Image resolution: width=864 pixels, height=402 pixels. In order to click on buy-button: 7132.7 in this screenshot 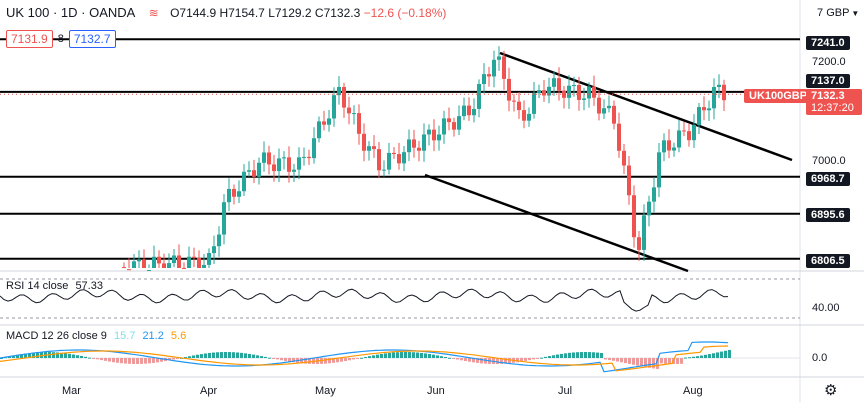, I will do `click(92, 39)`.